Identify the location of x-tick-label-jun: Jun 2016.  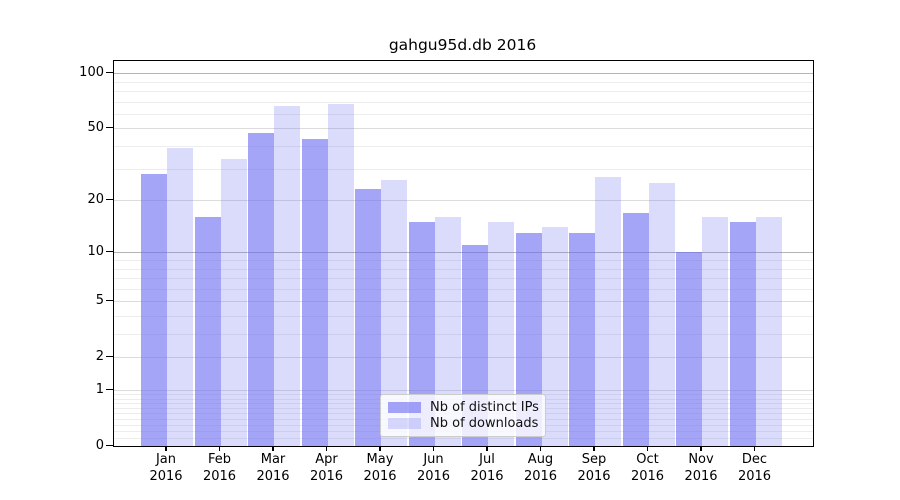
(434, 468).